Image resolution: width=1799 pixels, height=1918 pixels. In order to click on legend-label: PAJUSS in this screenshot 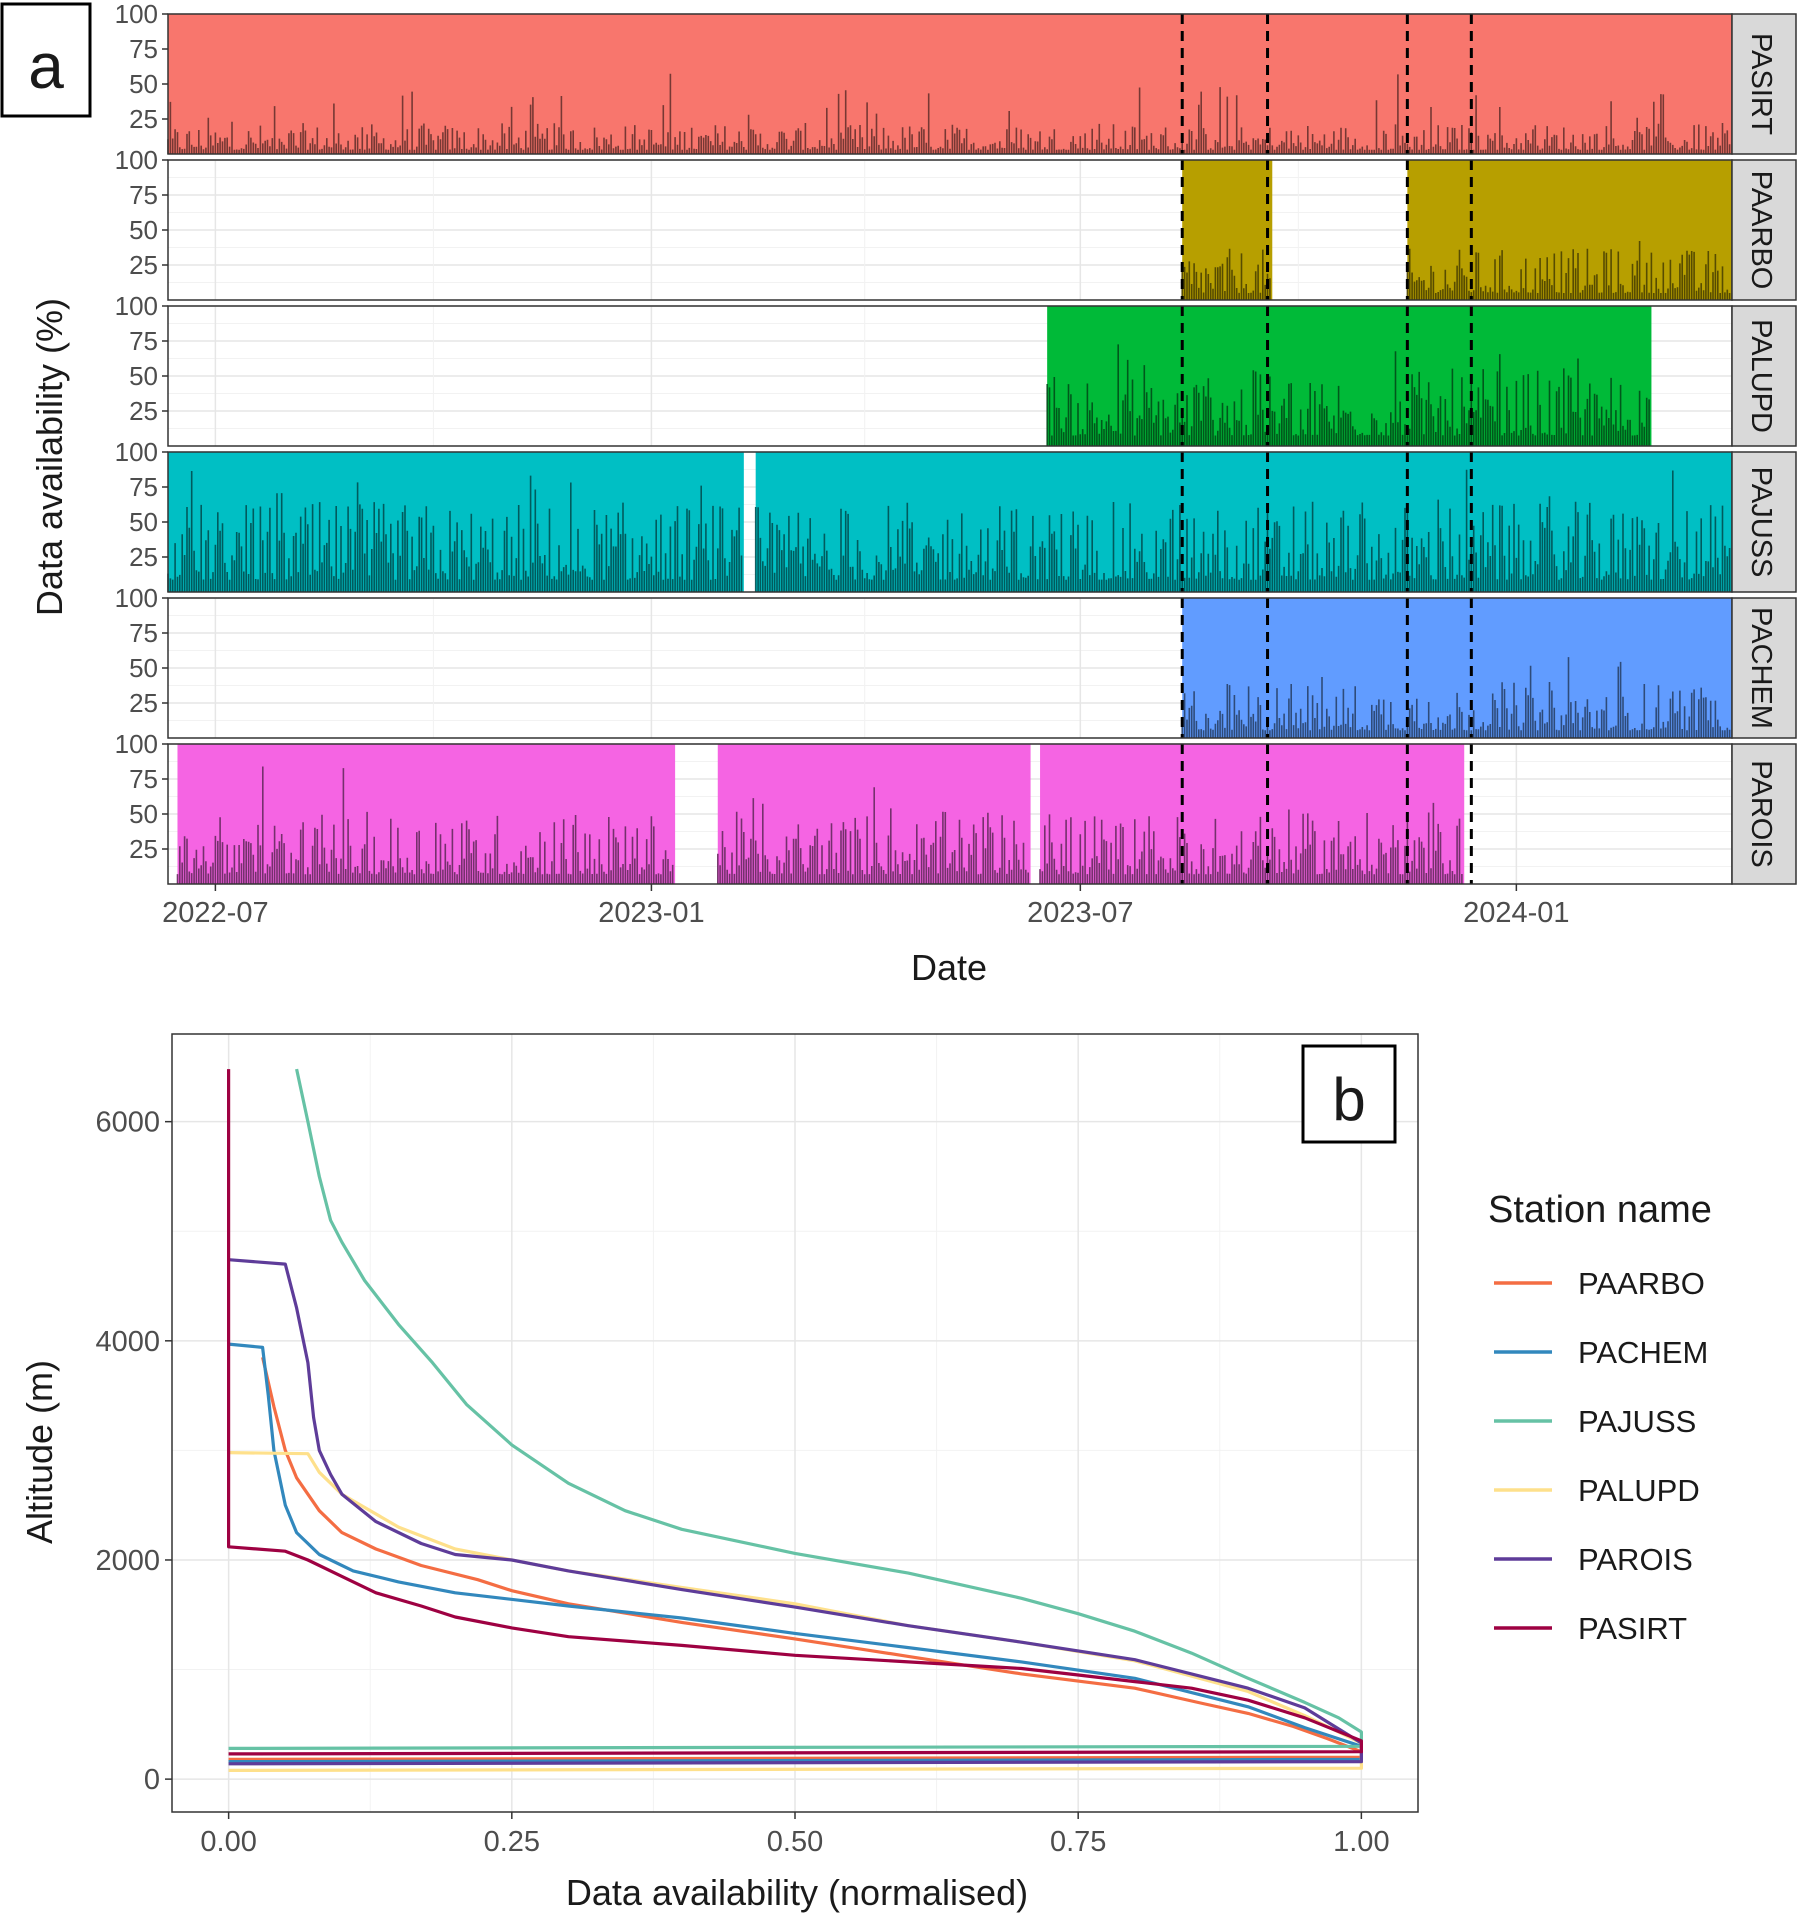, I will do `click(1637, 1421)`.